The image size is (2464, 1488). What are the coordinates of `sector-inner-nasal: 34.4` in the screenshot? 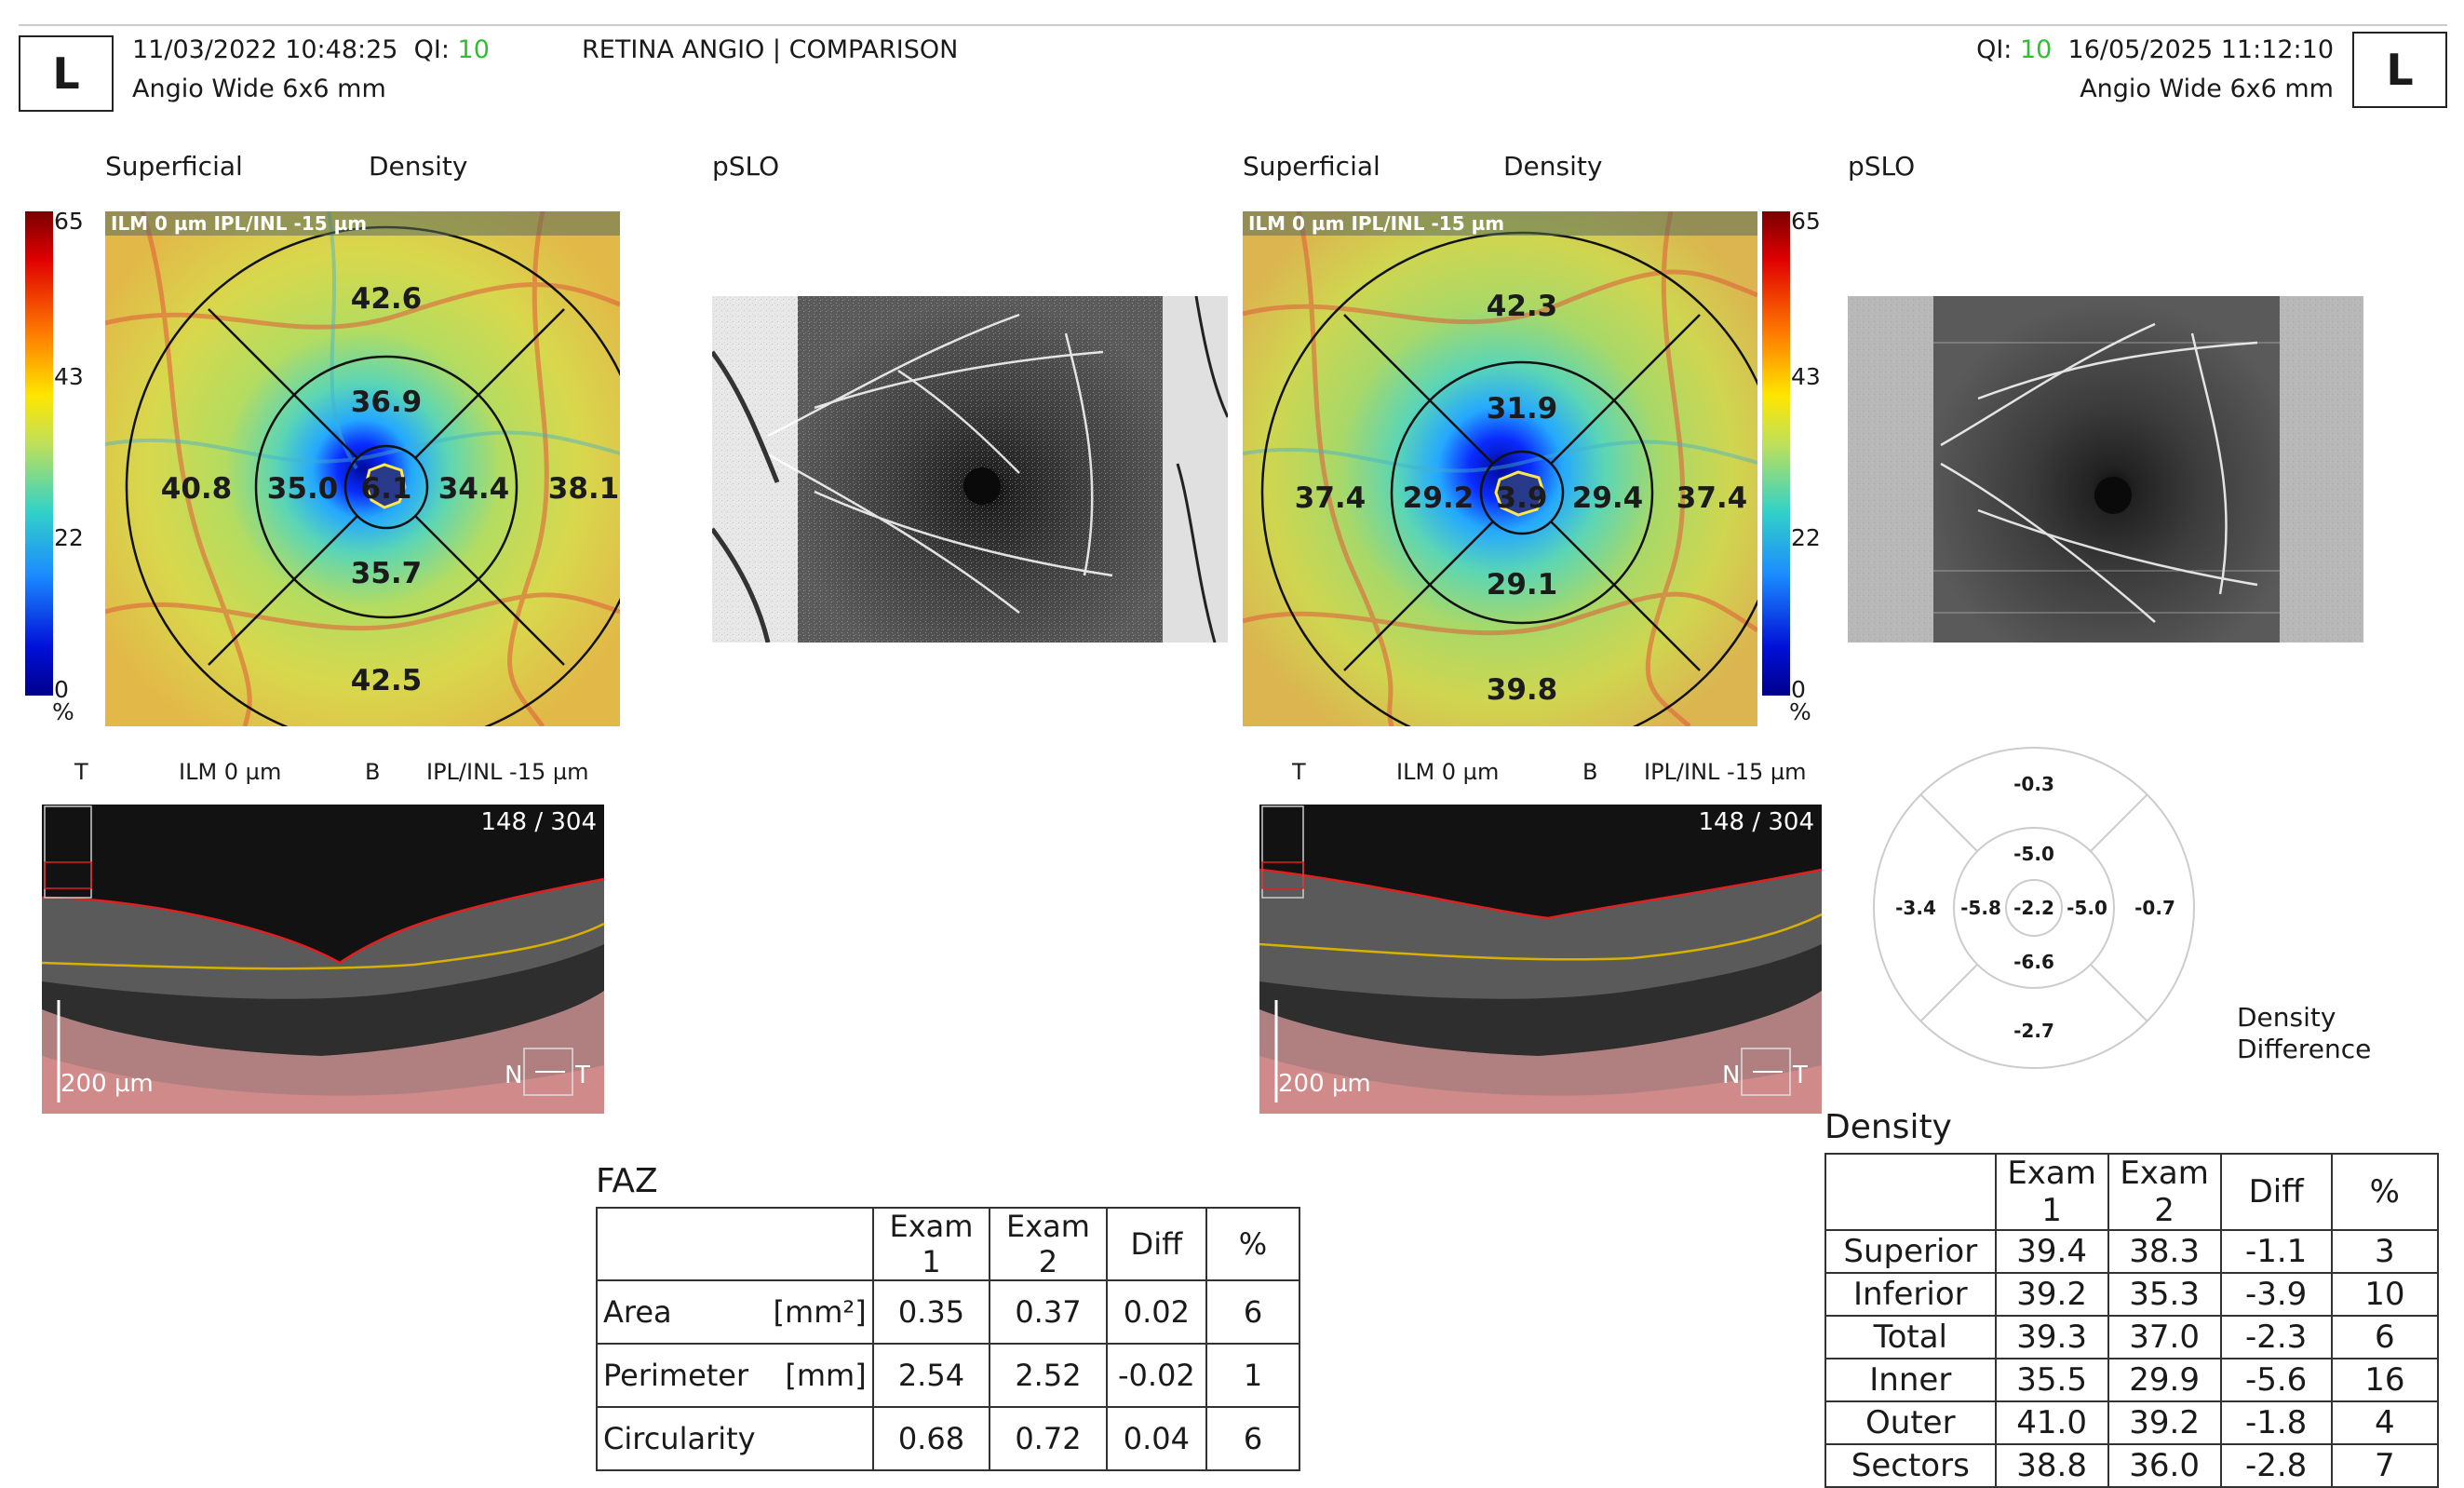 It's located at (474, 489).